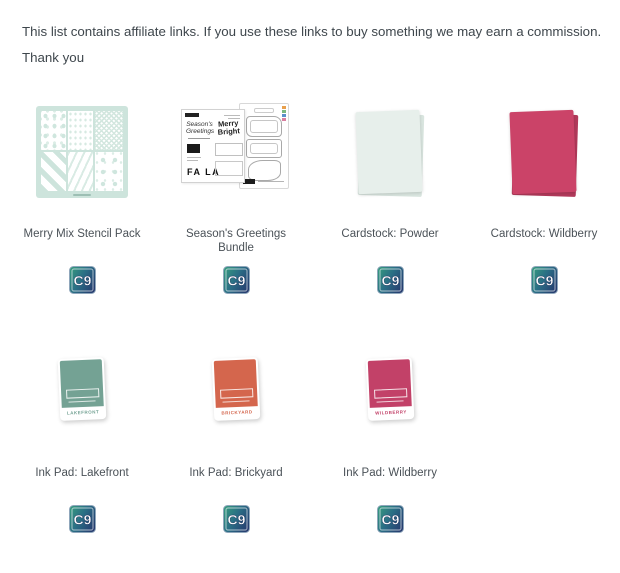 The height and width of the screenshot is (573, 620). I want to click on stripe-blue, so click(284, 115).